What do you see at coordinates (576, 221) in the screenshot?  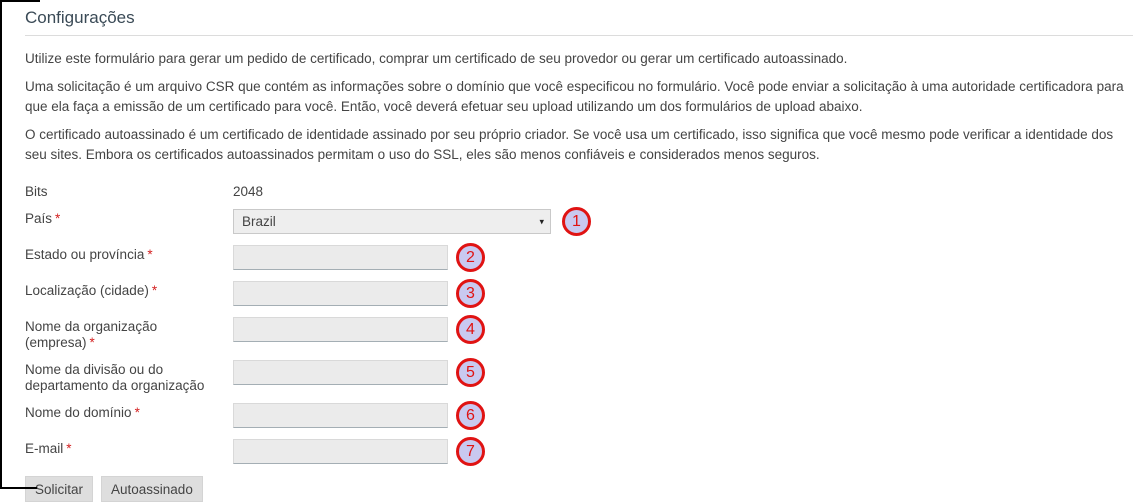 I see `annotation-badge-1: 1` at bounding box center [576, 221].